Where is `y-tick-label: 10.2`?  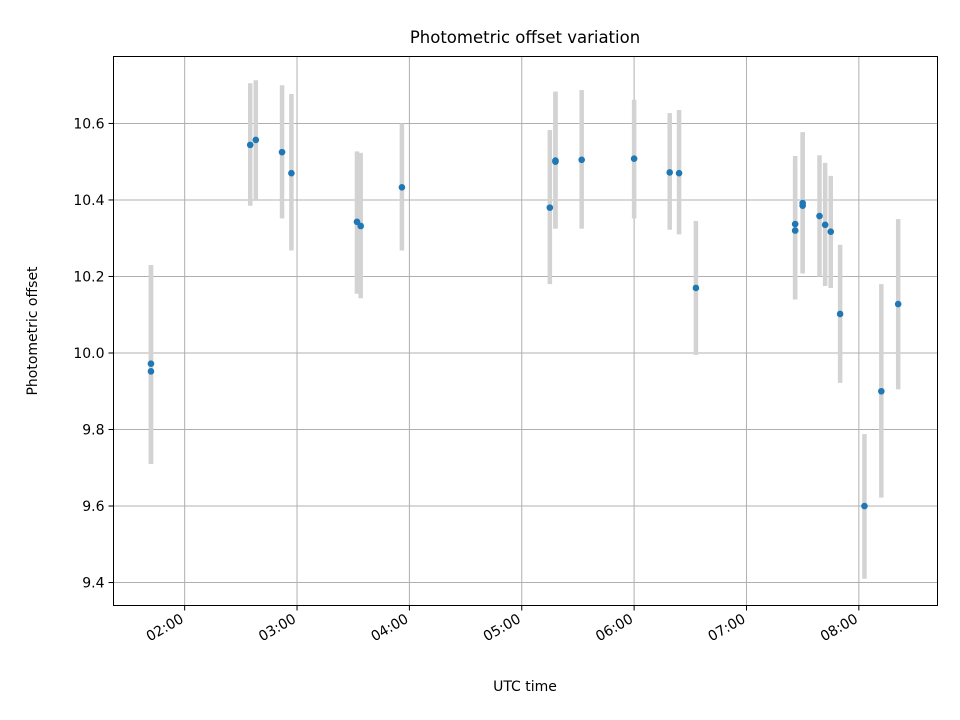 y-tick-label: 10.2 is located at coordinates (88, 277).